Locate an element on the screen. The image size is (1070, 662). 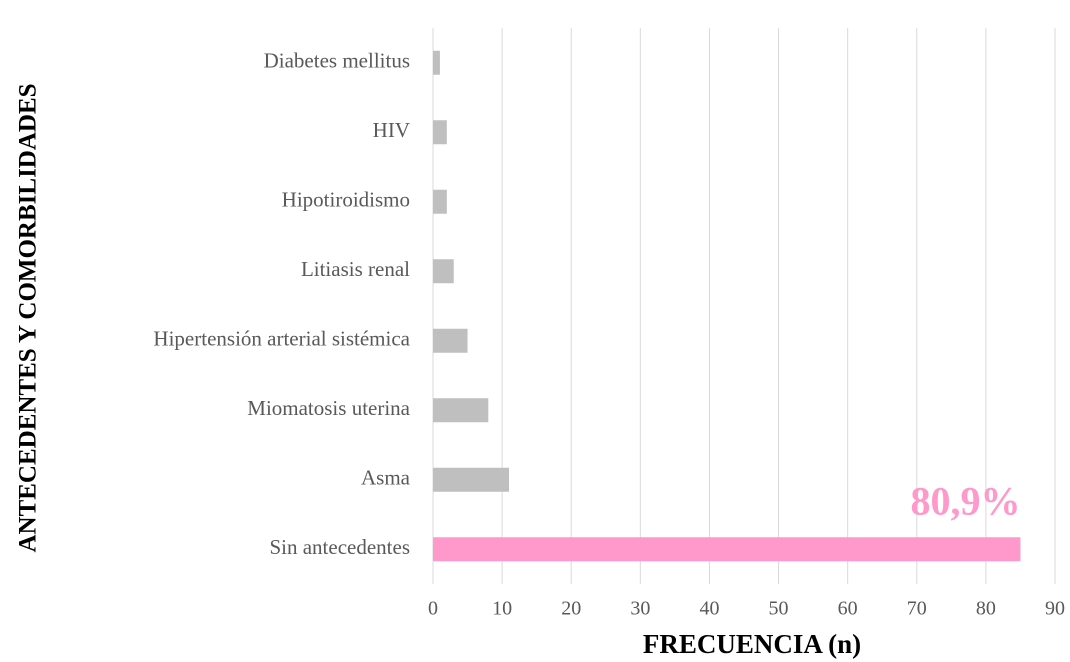
x-tick-label: 80 is located at coordinates (986, 609).